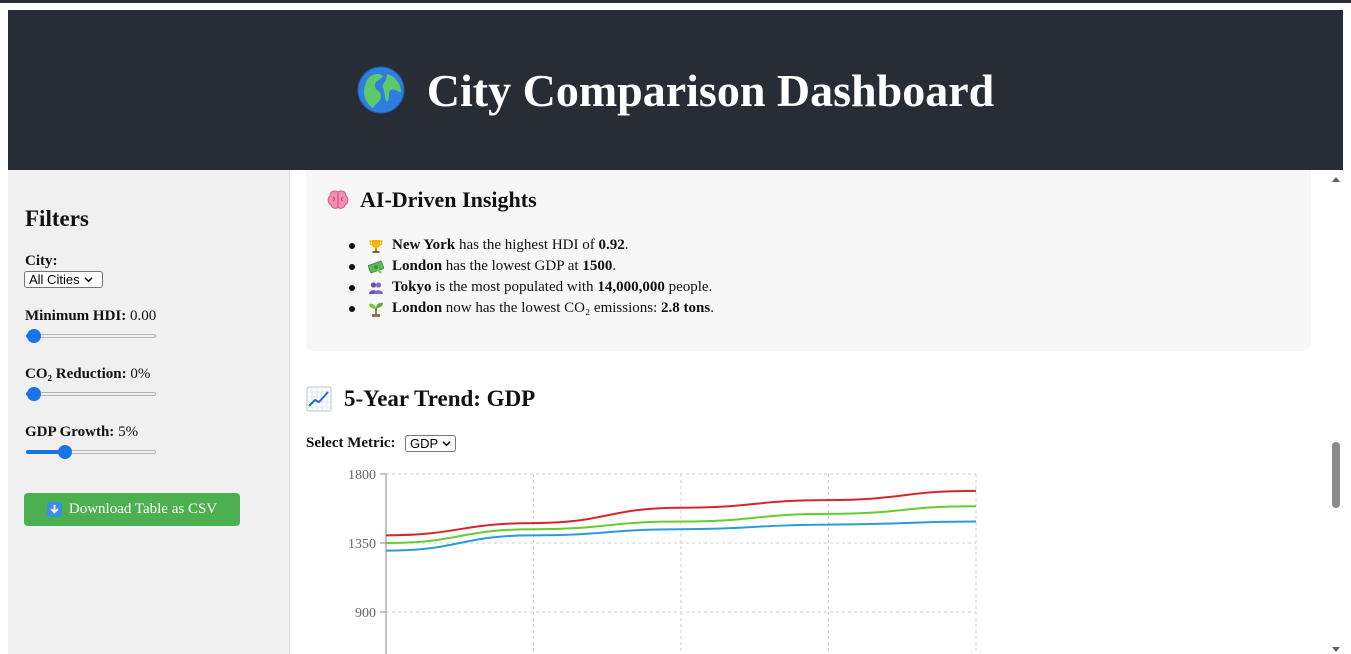  Describe the element at coordinates (57, 218) in the screenshot. I see `filters-title: Filters` at that location.